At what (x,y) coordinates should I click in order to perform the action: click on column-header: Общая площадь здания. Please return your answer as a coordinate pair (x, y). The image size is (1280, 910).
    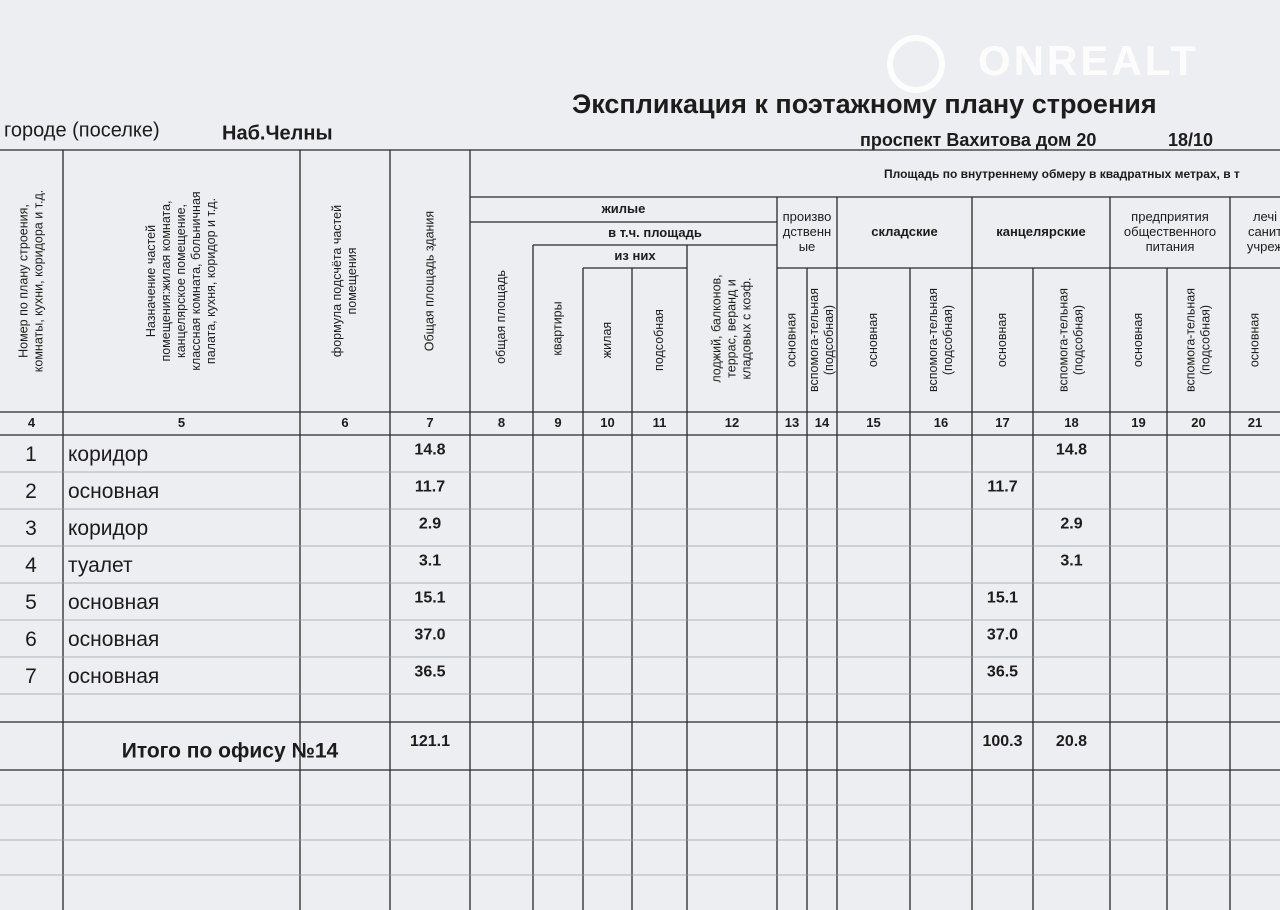
    Looking at the image, I should click on (429, 281).